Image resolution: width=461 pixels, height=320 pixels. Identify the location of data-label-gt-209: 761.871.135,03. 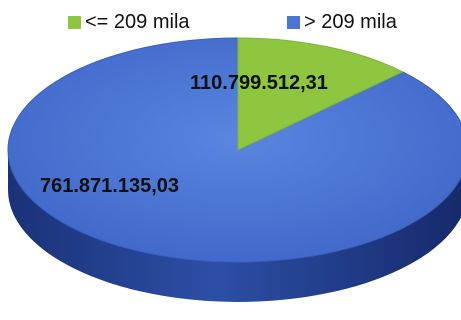
(109, 186).